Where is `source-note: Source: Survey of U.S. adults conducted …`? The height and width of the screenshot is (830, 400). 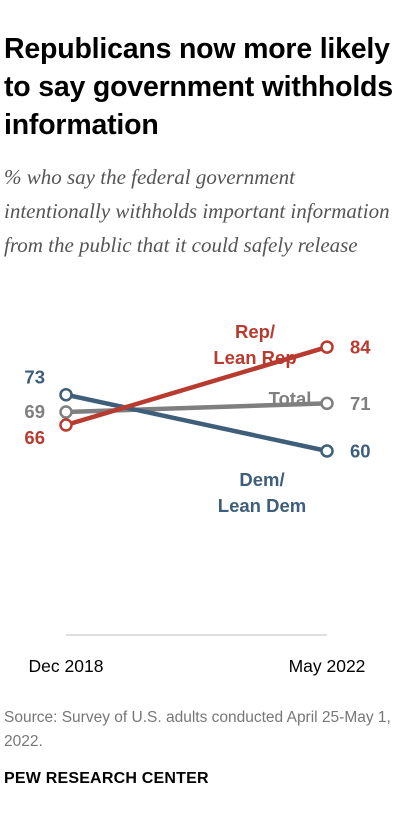
source-note: Source: Survey of U.S. adults conducted … is located at coordinates (197, 729).